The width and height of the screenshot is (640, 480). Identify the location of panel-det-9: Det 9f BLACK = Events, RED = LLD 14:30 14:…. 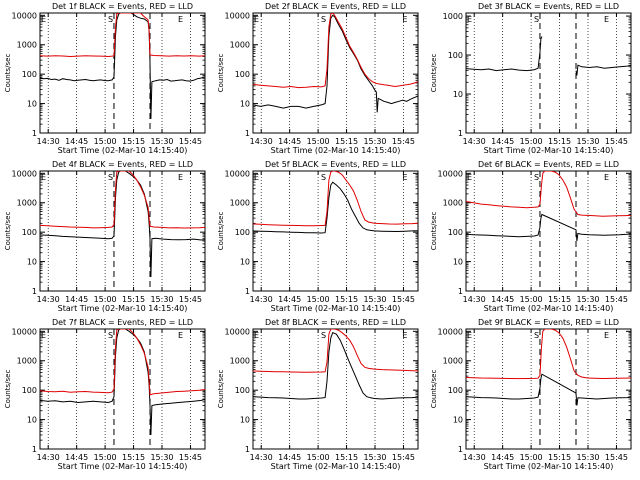
(531, 394).